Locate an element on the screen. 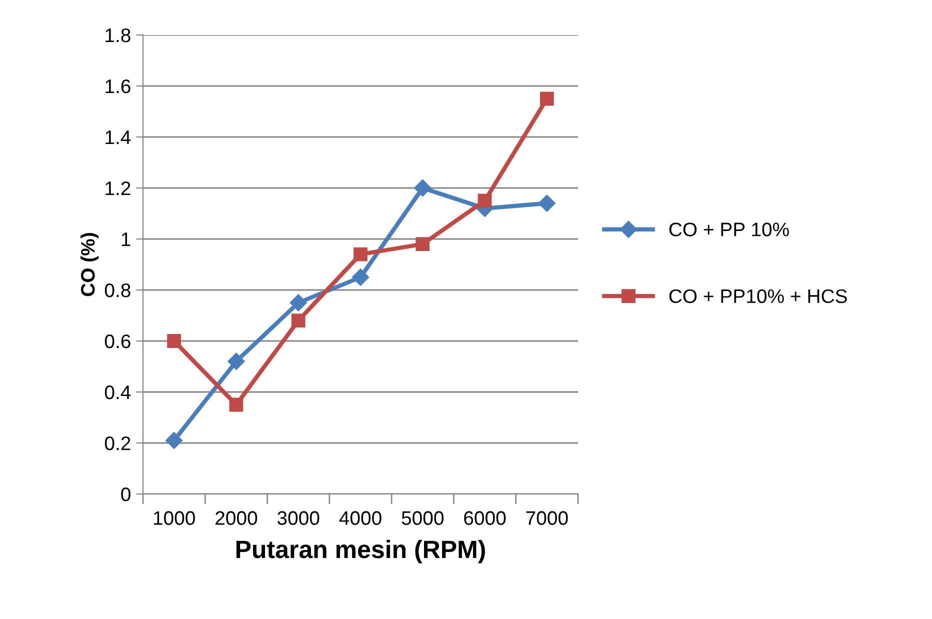 The image size is (932, 619). y-tick-label: 1.6 is located at coordinates (118, 86).